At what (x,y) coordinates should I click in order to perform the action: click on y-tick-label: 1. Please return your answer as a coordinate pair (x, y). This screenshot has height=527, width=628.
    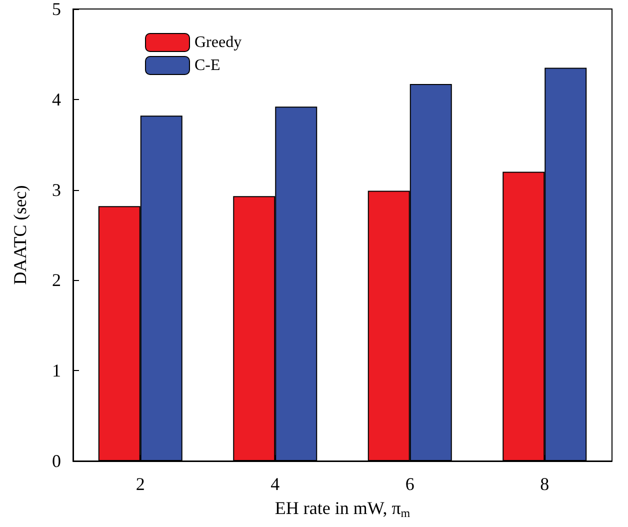
    Looking at the image, I should click on (56, 370).